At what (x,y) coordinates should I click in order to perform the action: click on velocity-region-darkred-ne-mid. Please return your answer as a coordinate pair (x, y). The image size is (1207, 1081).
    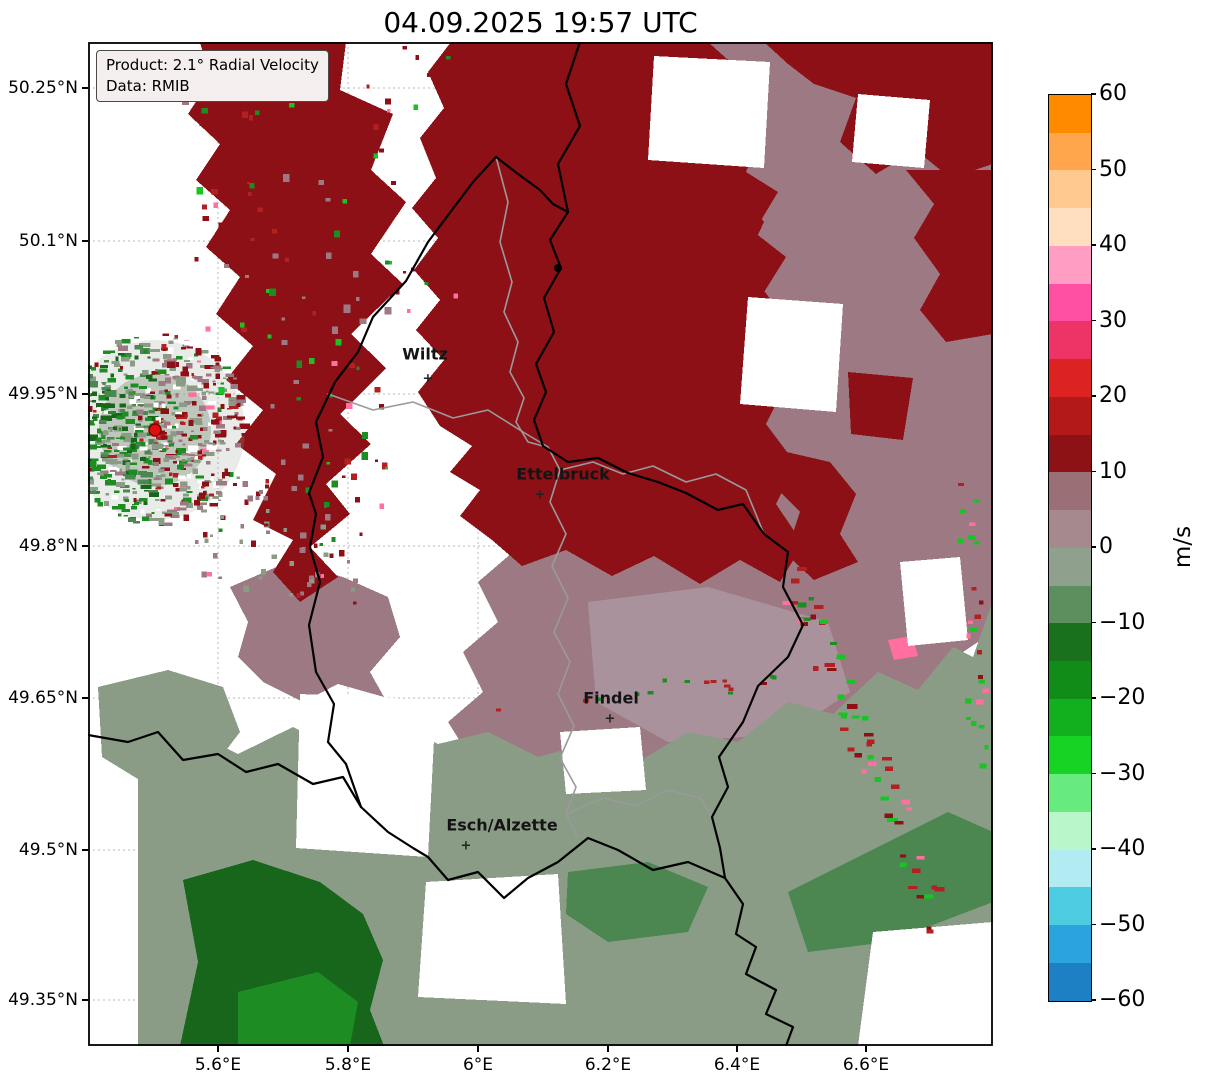
    Looking at the image, I should click on (739, 216).